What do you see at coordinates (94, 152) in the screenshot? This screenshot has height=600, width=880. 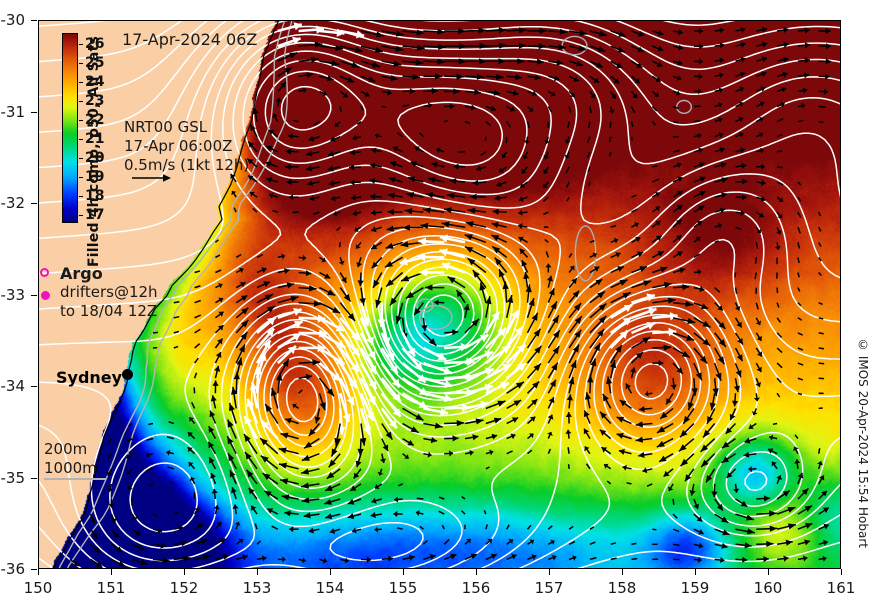 I see `colorbar-title: Filled 4h comp, p50, All Sats` at bounding box center [94, 152].